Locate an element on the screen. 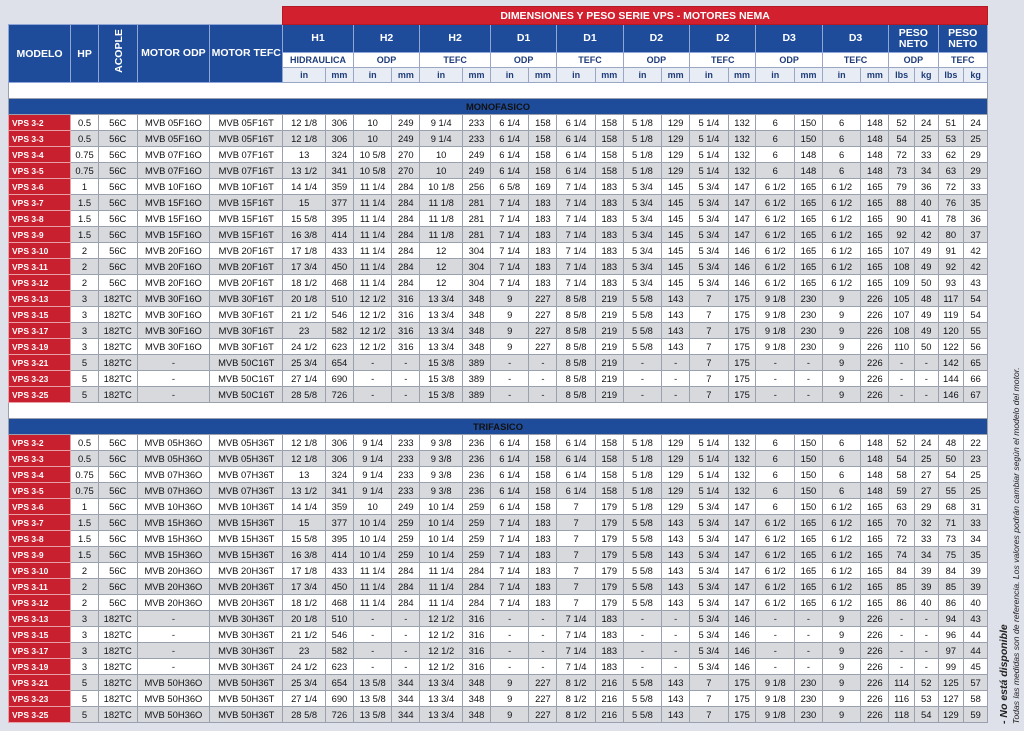 Image resolution: width=1024 pixels, height=731 pixels. table-cell: 150 is located at coordinates (808, 506).